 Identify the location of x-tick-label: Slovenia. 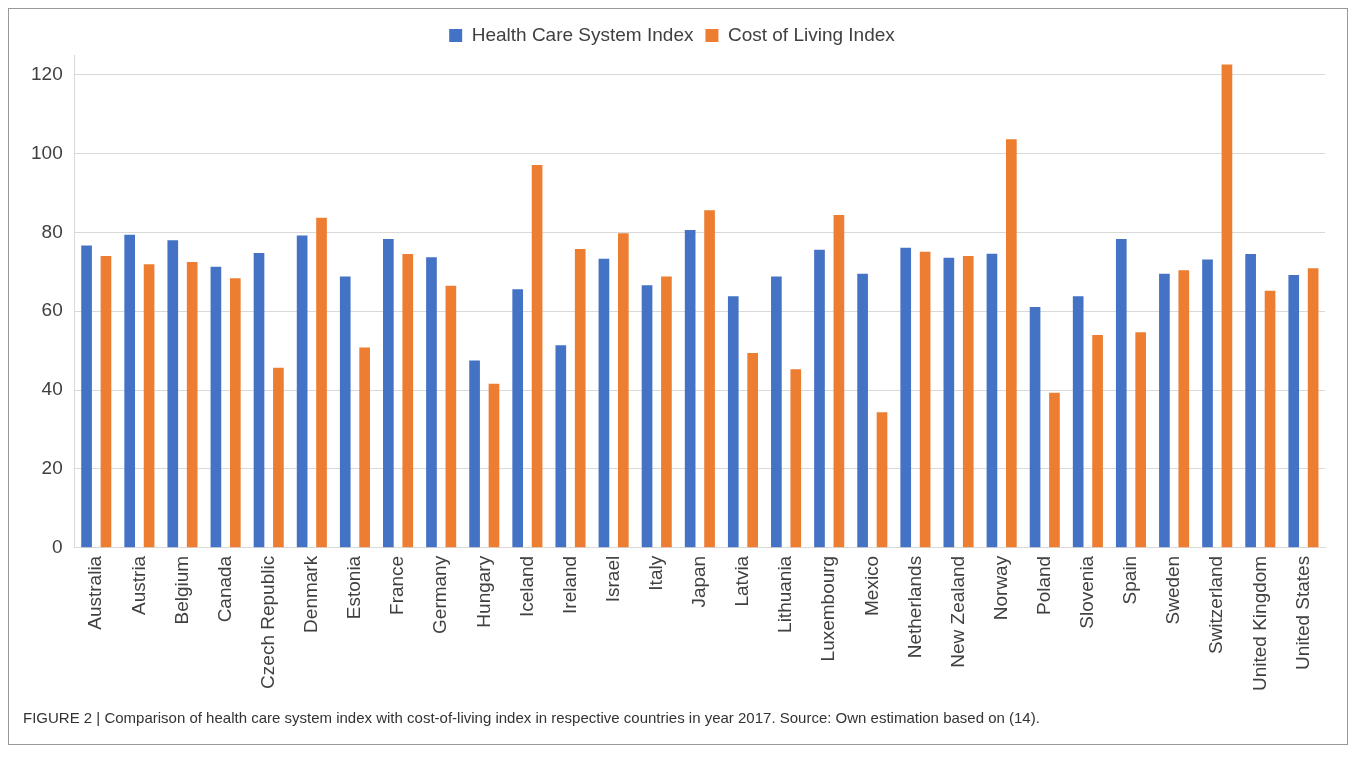
(1087, 592).